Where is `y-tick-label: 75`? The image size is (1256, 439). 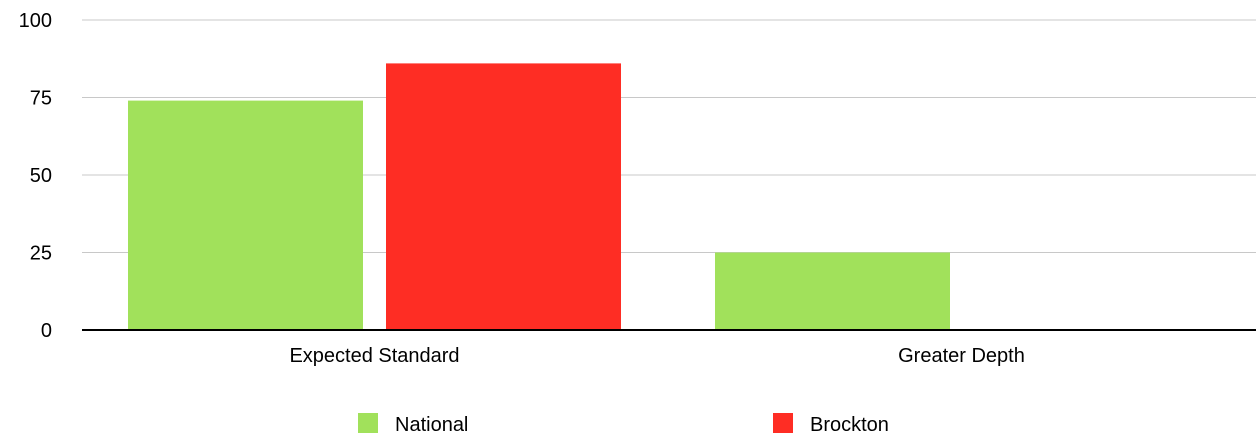 y-tick-label: 75 is located at coordinates (41, 99).